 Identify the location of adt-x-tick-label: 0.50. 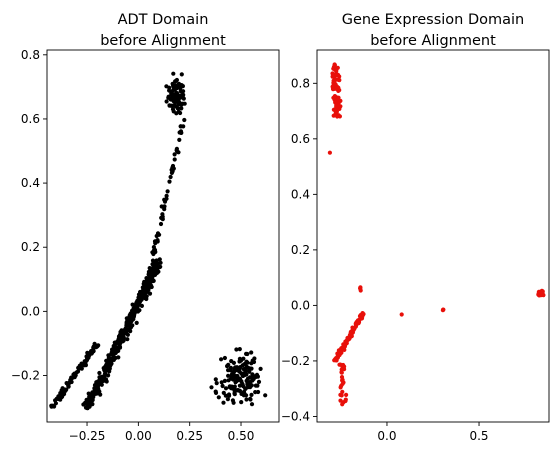
(241, 436).